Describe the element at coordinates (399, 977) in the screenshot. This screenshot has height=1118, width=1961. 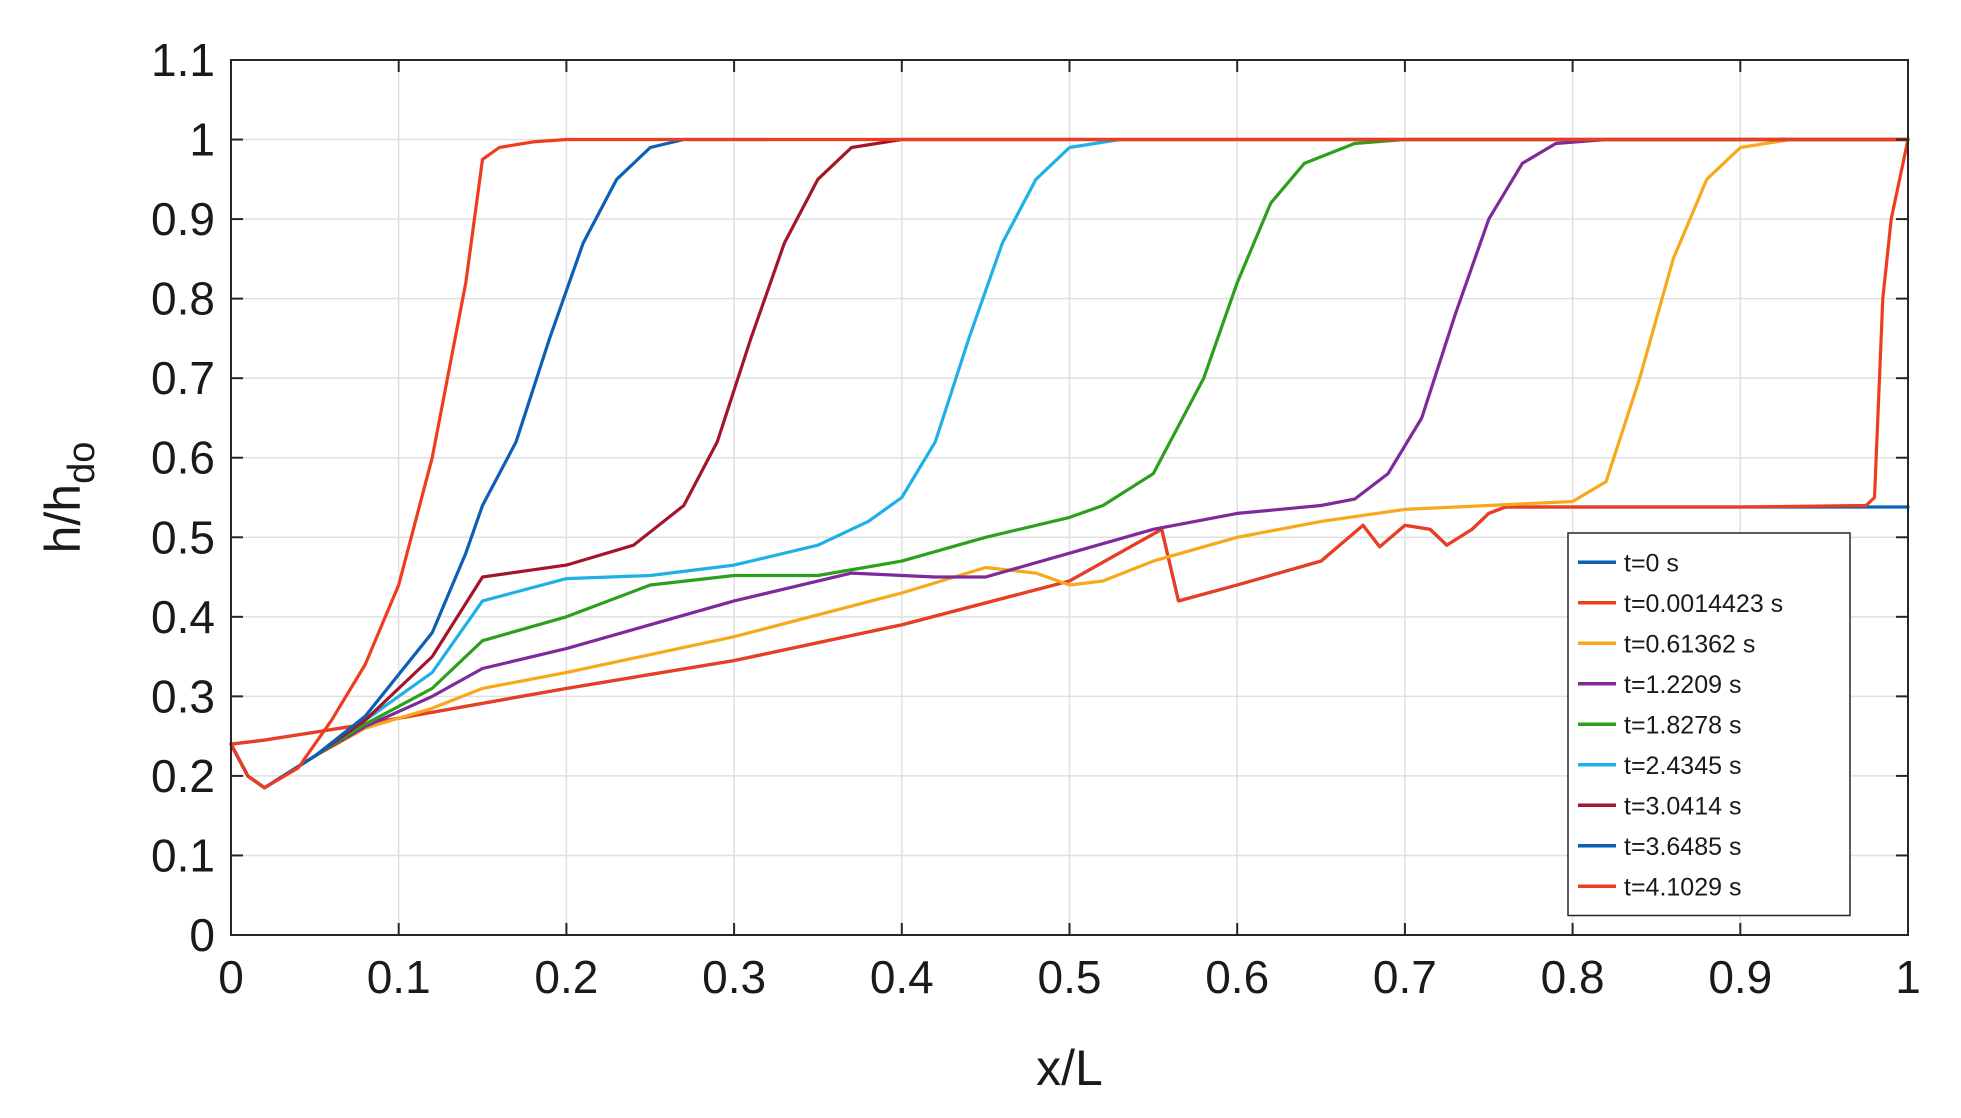
I see `x-tick-label: 0.1` at that location.